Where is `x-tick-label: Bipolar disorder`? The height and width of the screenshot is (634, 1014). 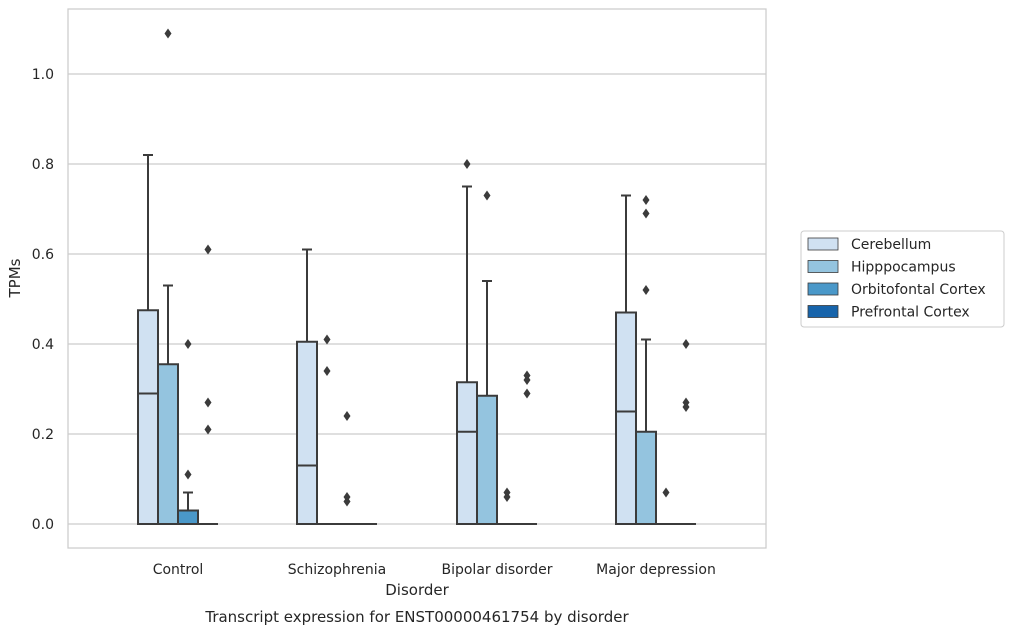
x-tick-label: Bipolar disorder is located at coordinates (496, 570).